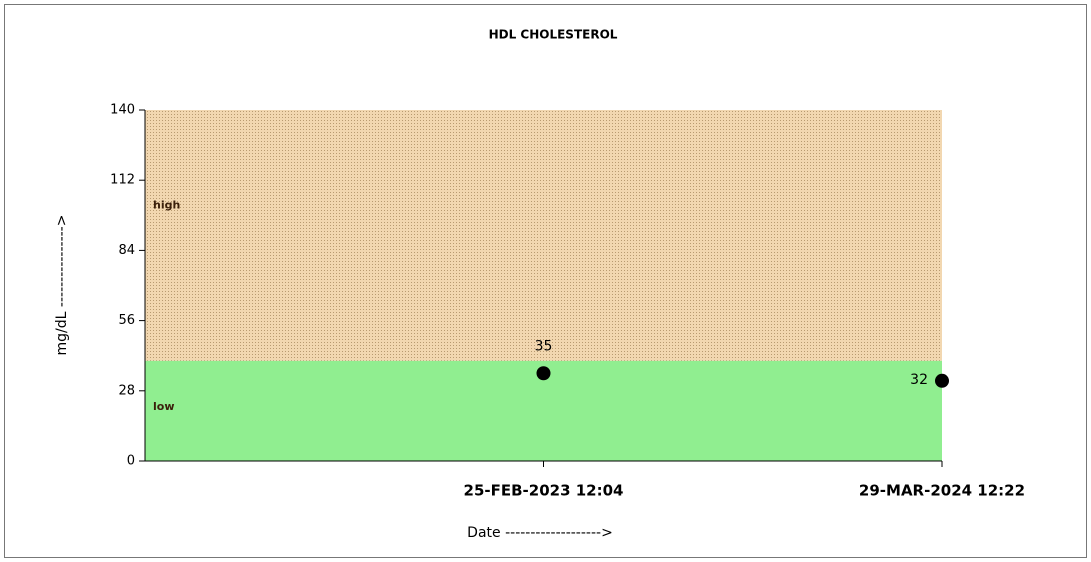  Describe the element at coordinates (544, 346) in the screenshot. I see `data-label: 35` at that location.